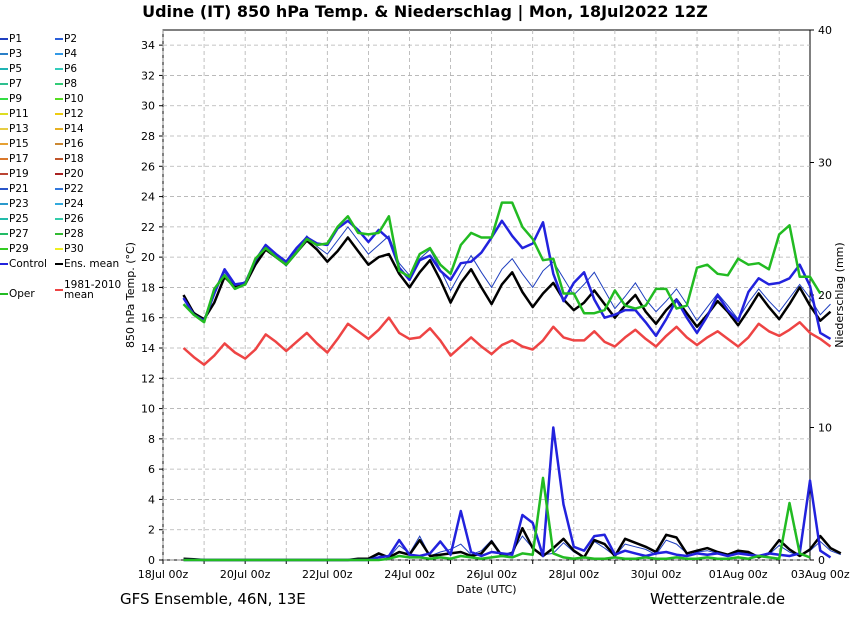 The image size is (850, 620). What do you see at coordinates (74, 99) in the screenshot?
I see `legend-label: P10` at bounding box center [74, 99].